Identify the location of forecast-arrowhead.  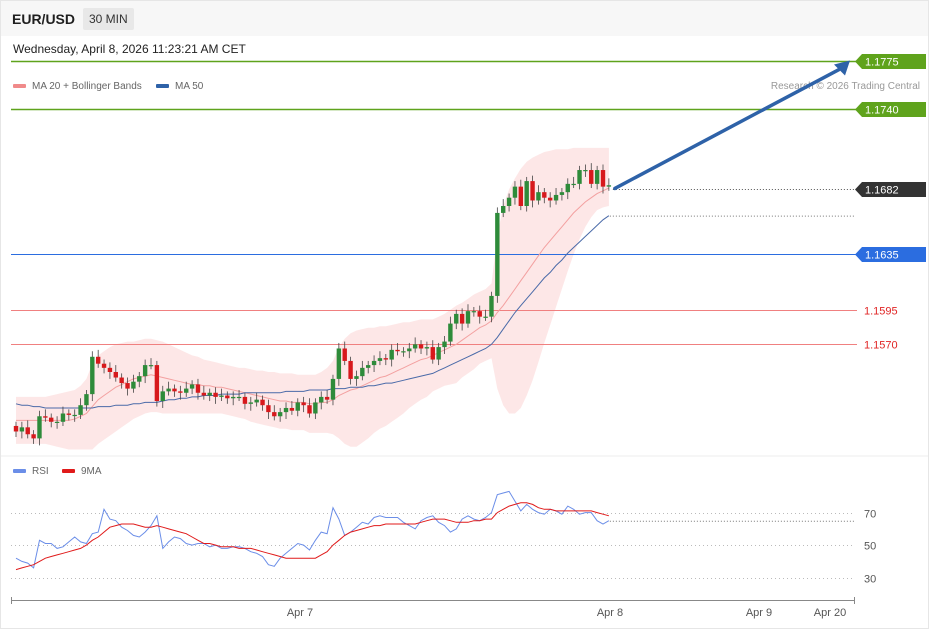
(842, 68).